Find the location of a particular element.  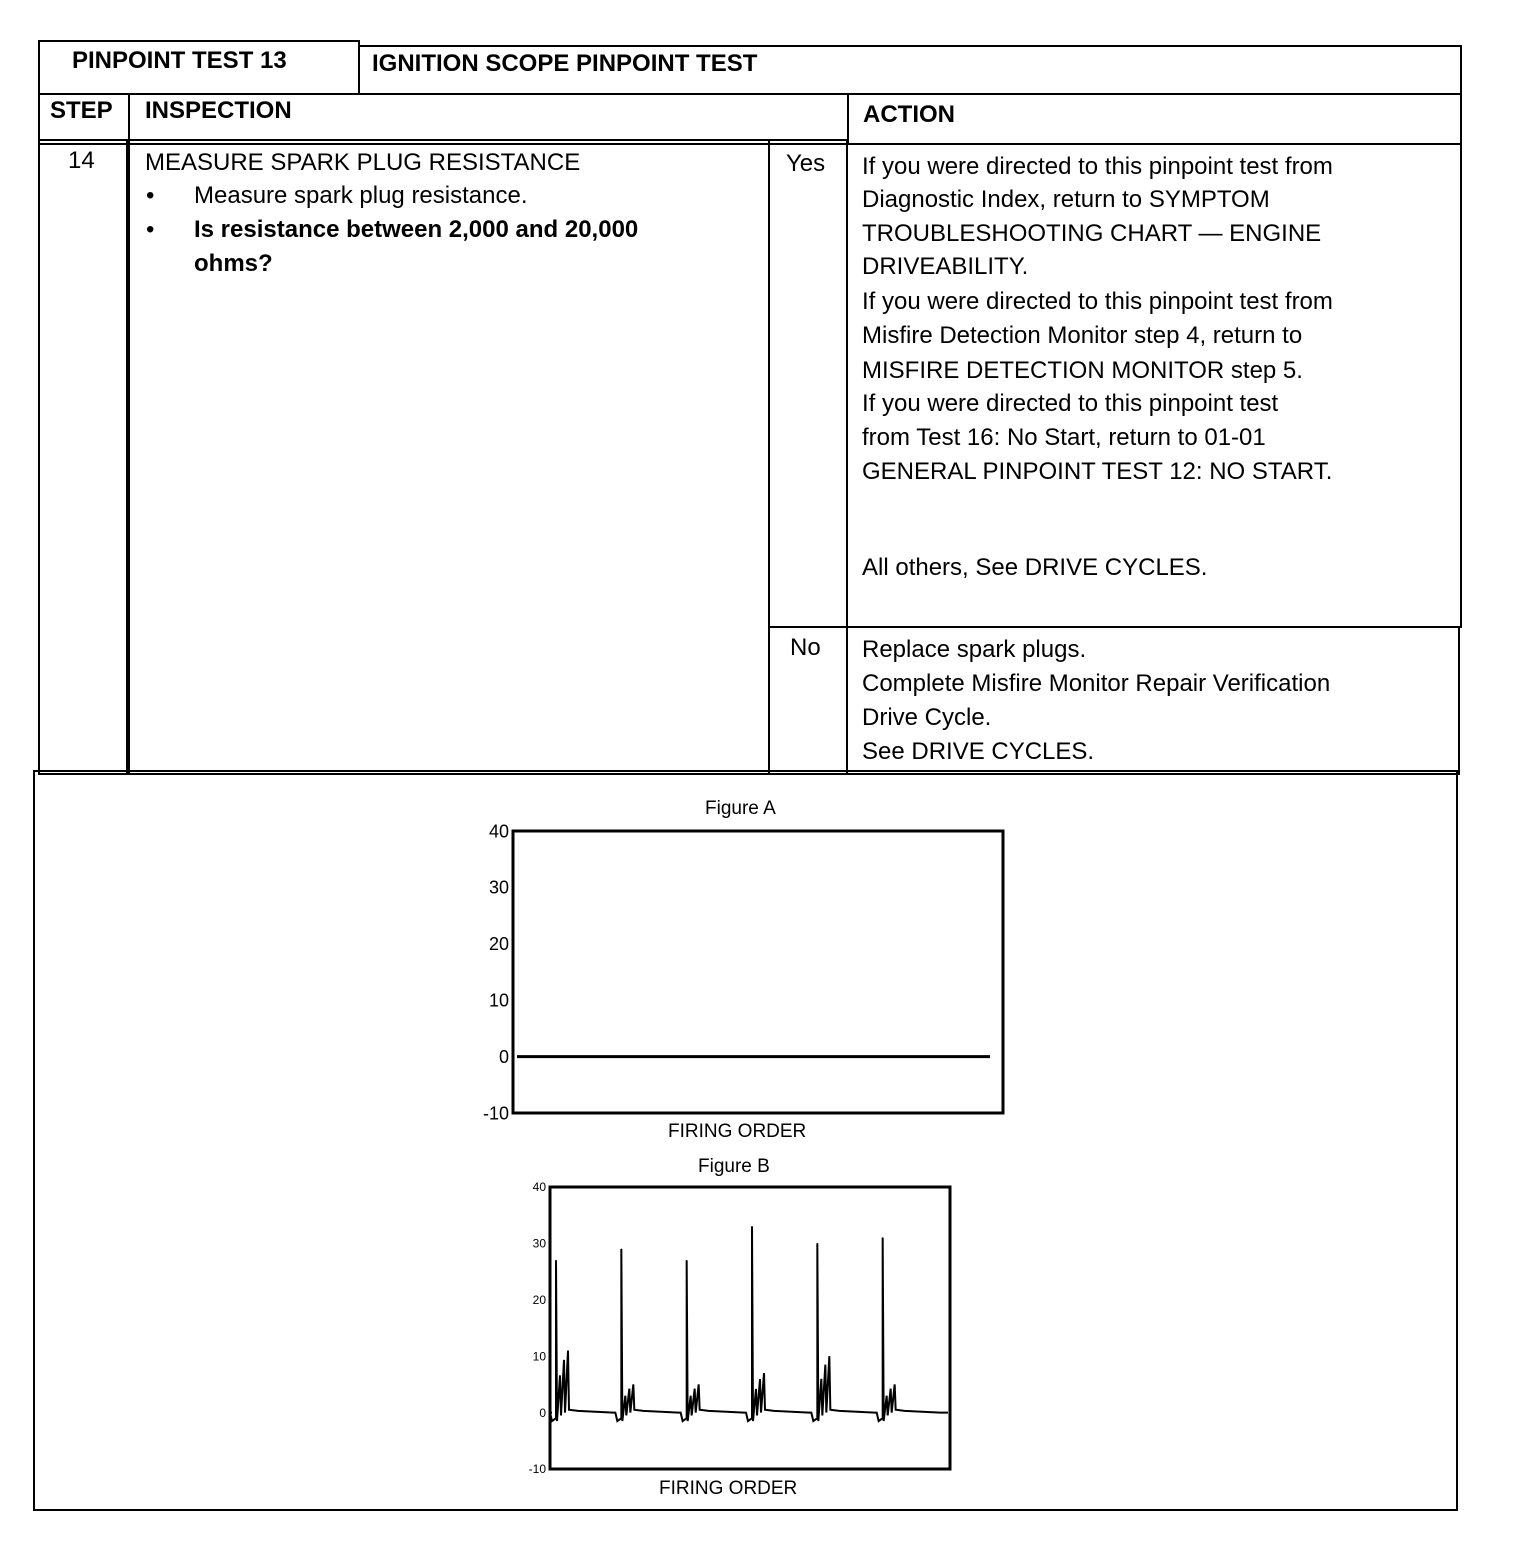

step-header: STEP is located at coordinates (81, 110).